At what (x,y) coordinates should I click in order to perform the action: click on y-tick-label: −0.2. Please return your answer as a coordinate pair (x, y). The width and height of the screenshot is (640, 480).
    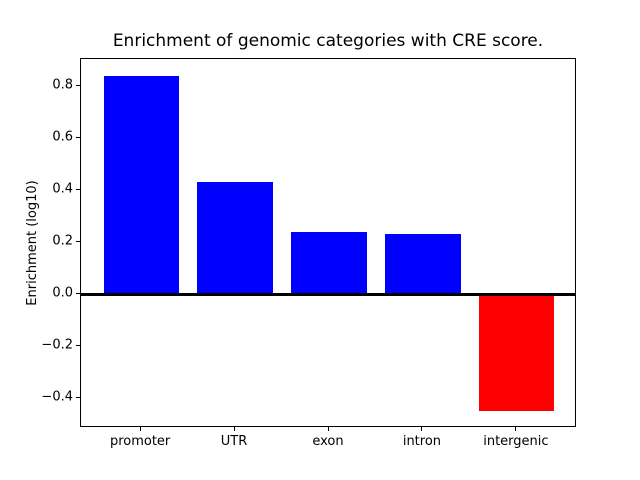
    Looking at the image, I should click on (57, 345).